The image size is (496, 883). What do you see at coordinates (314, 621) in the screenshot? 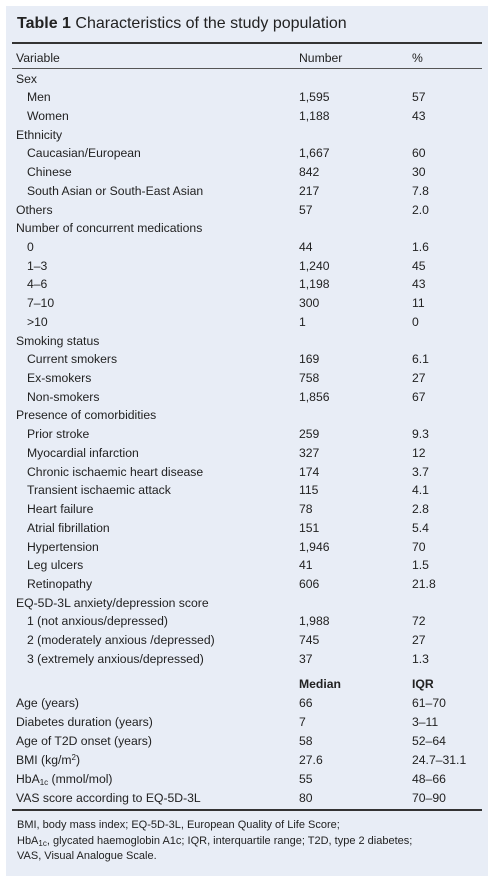
I see `row-number: 1,988` at bounding box center [314, 621].